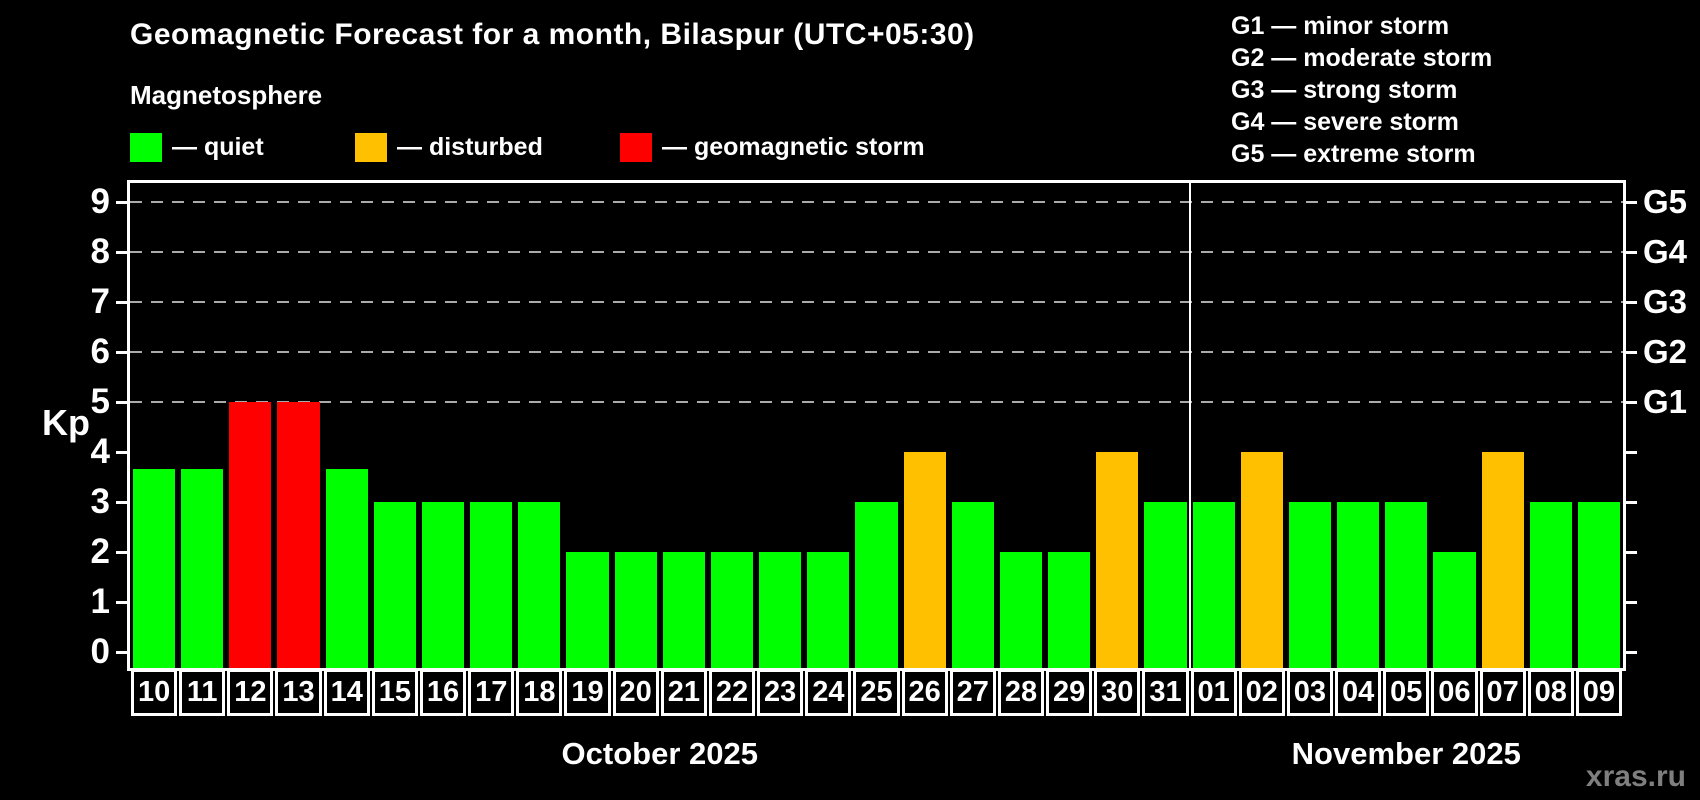 The image size is (1700, 800). What do you see at coordinates (587, 692) in the screenshot?
I see `day-label: 19` at bounding box center [587, 692].